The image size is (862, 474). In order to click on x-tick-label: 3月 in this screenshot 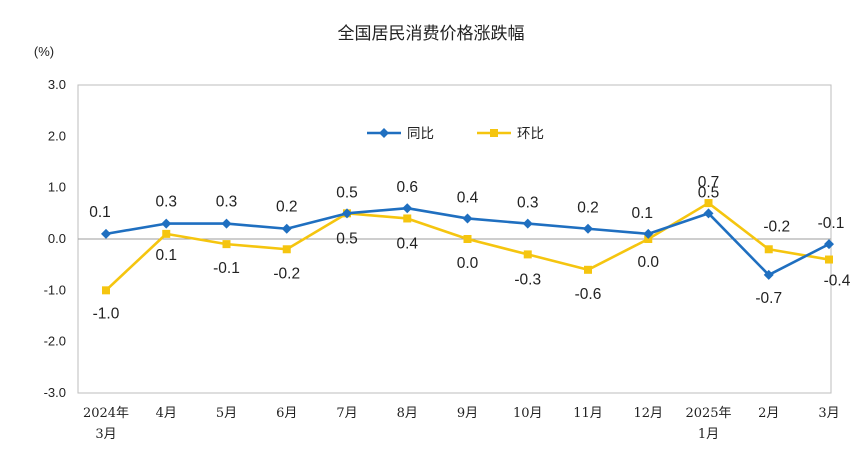, I will do `click(828, 413)`.